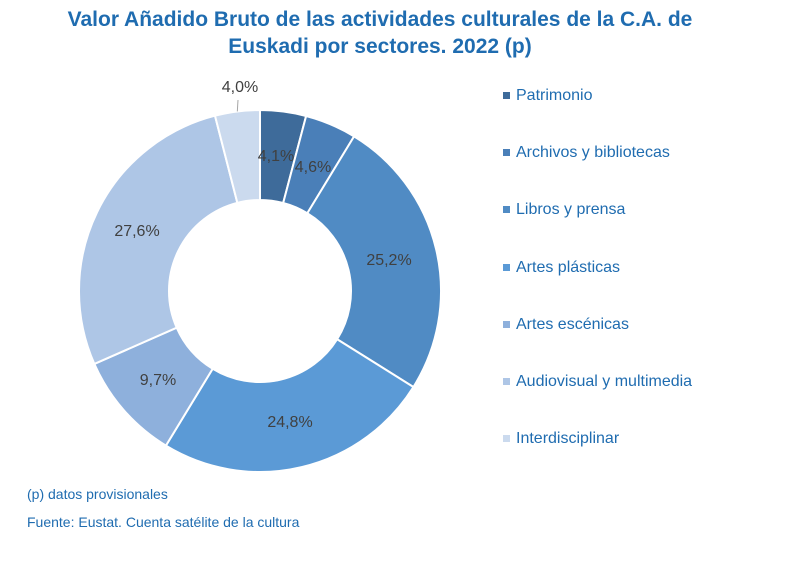 Image resolution: width=800 pixels, height=561 pixels. I want to click on data-label: 24,8%, so click(289, 422).